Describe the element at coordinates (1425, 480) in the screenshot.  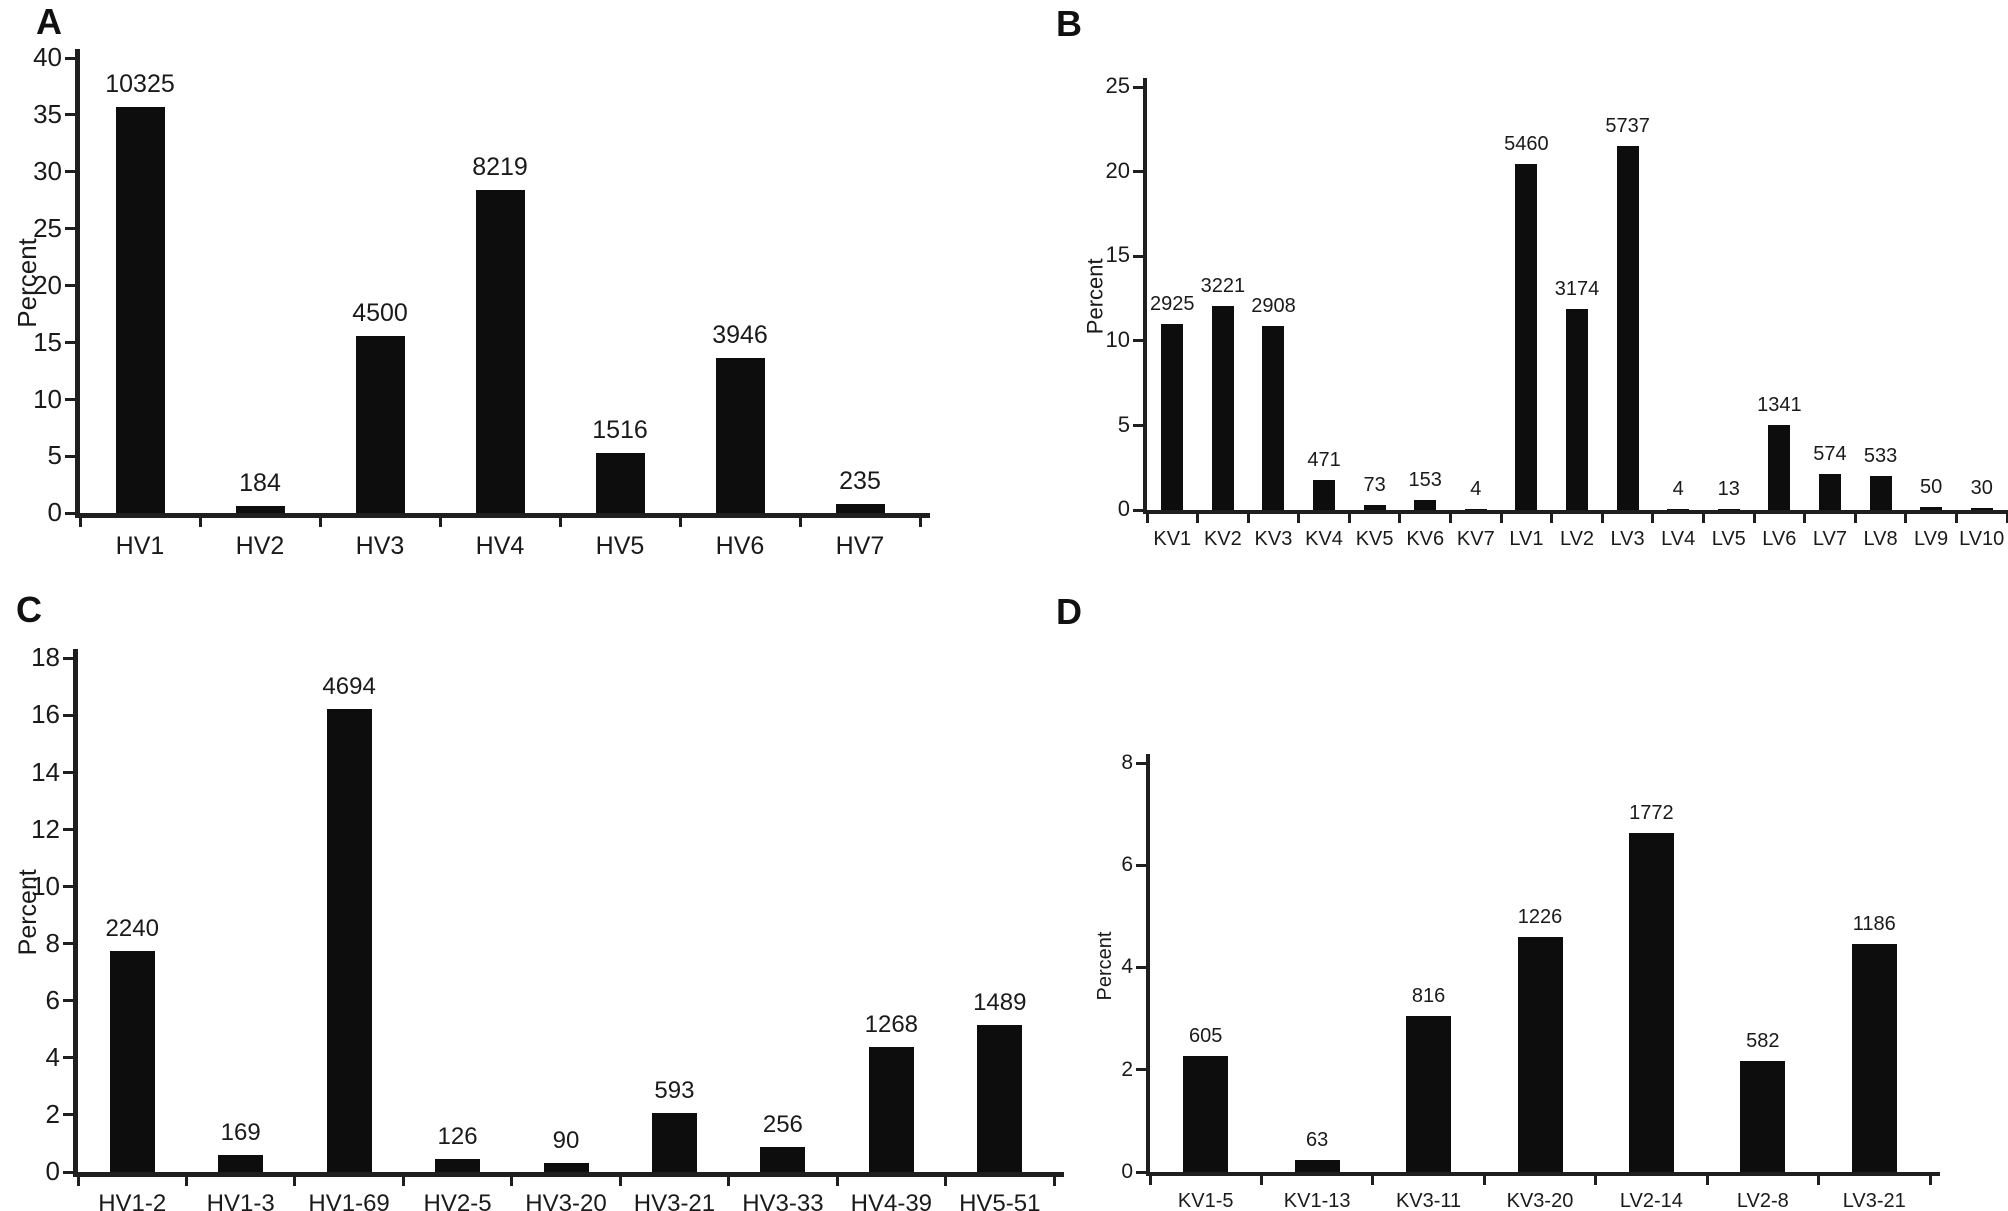
I see `bar-value-label: 153` at that location.